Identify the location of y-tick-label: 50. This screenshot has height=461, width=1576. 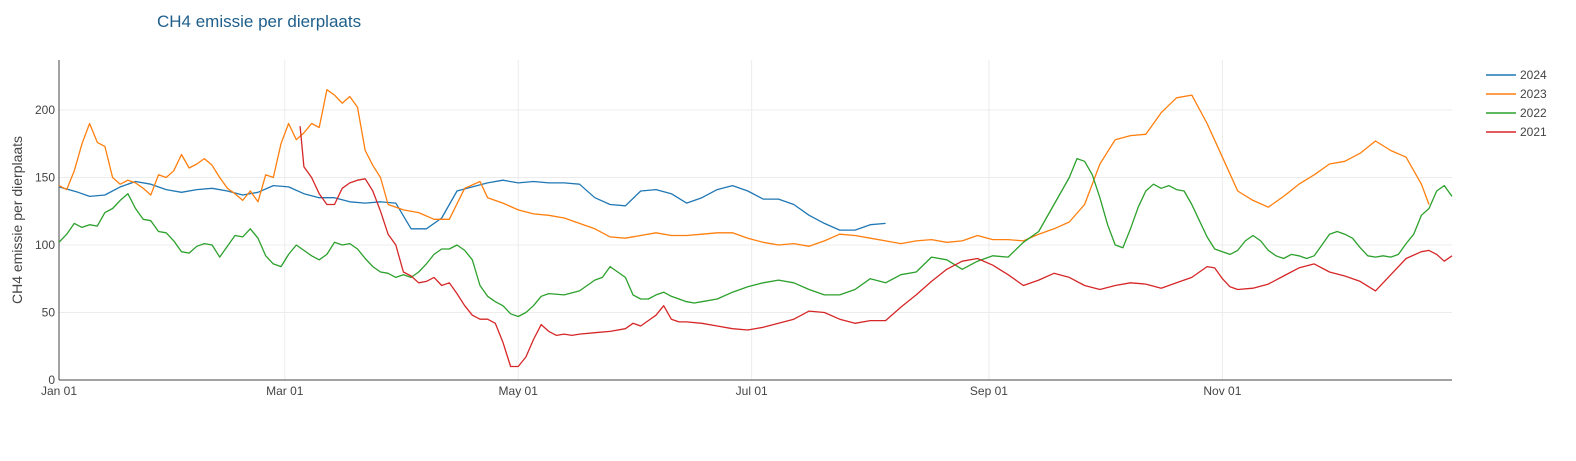
(49, 312).